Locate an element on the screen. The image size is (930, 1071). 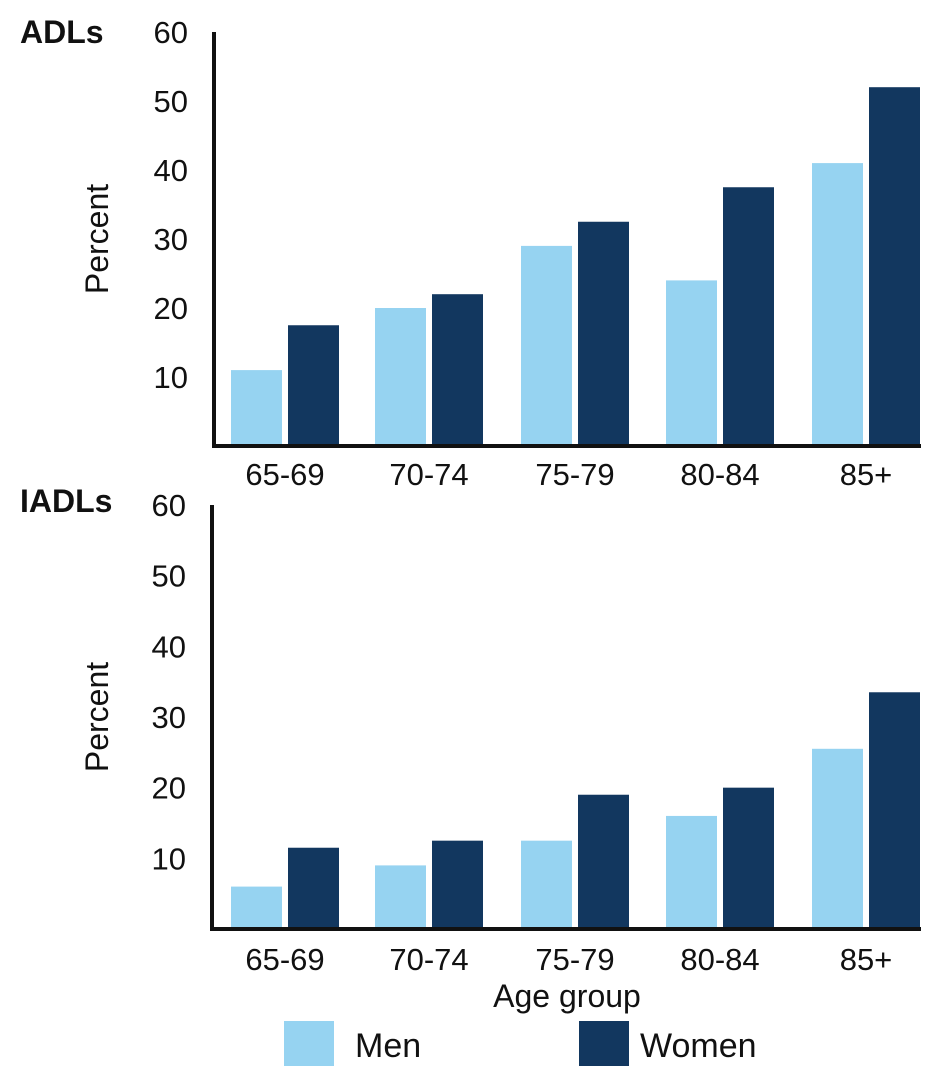
x-axis-label: Age group is located at coordinates (567, 996).